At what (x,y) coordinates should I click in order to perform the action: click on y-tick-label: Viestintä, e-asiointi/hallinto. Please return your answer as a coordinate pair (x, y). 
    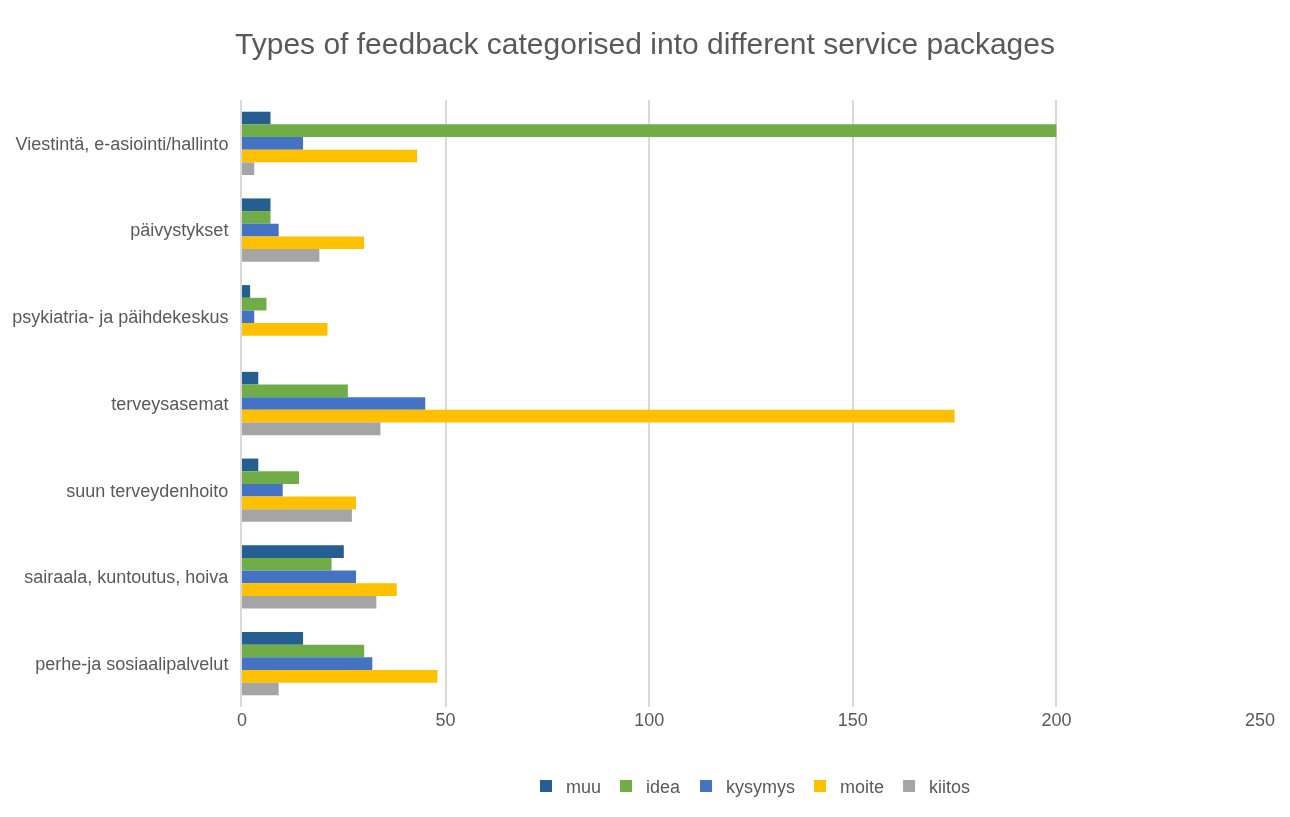
    Looking at the image, I should click on (122, 143).